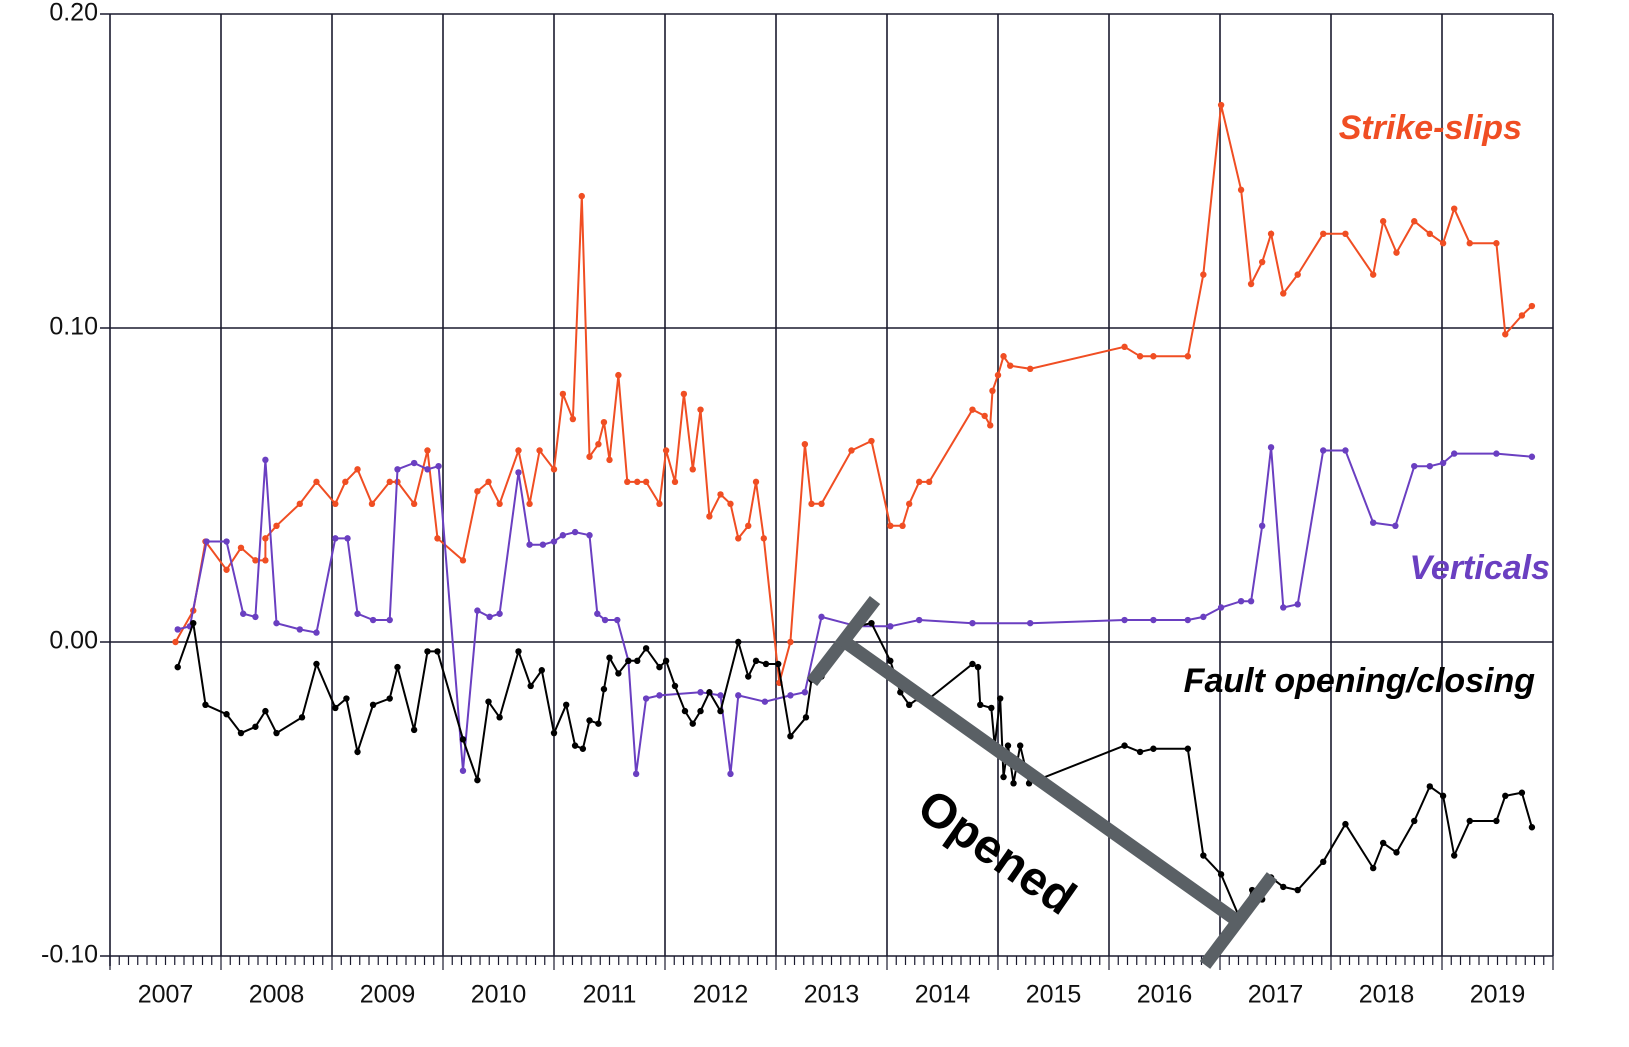 Image resolution: width=1629 pixels, height=1047 pixels. What do you see at coordinates (1360, 681) in the screenshot?
I see `series-label: Fault opening/closing` at bounding box center [1360, 681].